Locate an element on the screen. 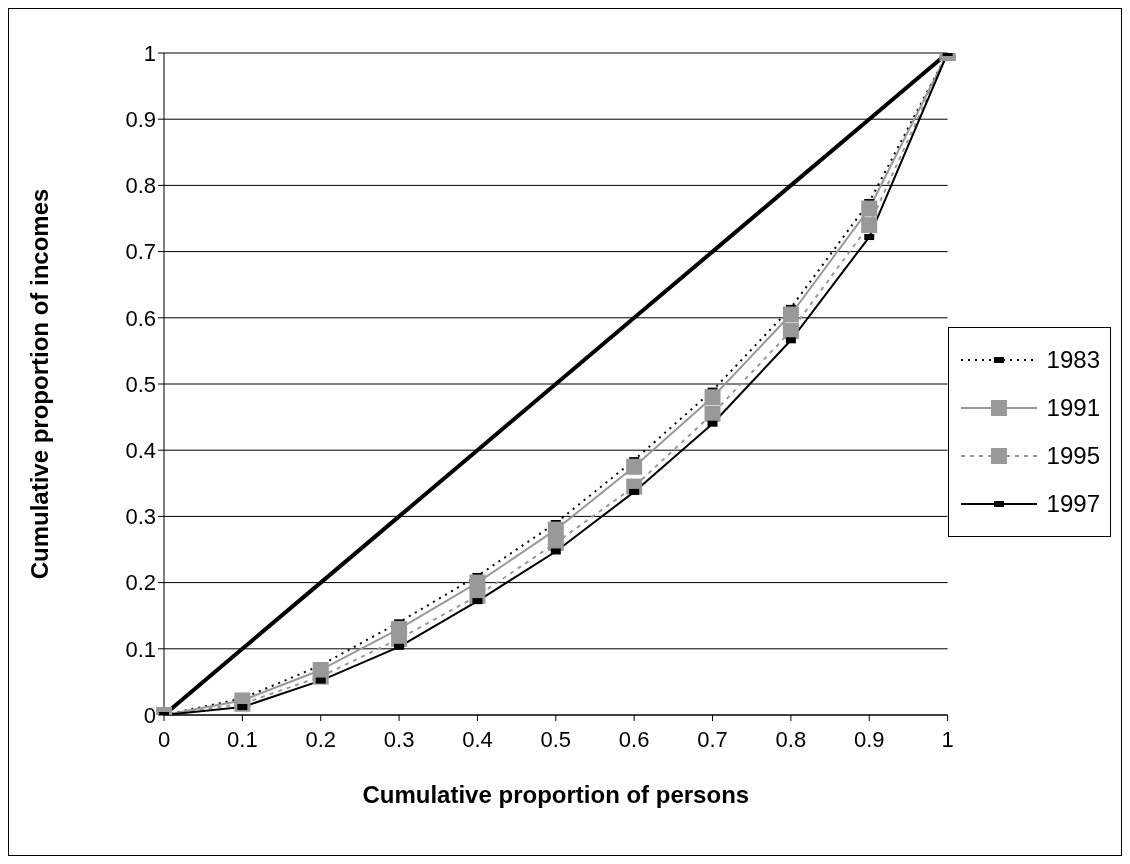 The width and height of the screenshot is (1130, 864). y-tick-label: 0.1 is located at coordinates (140, 649).